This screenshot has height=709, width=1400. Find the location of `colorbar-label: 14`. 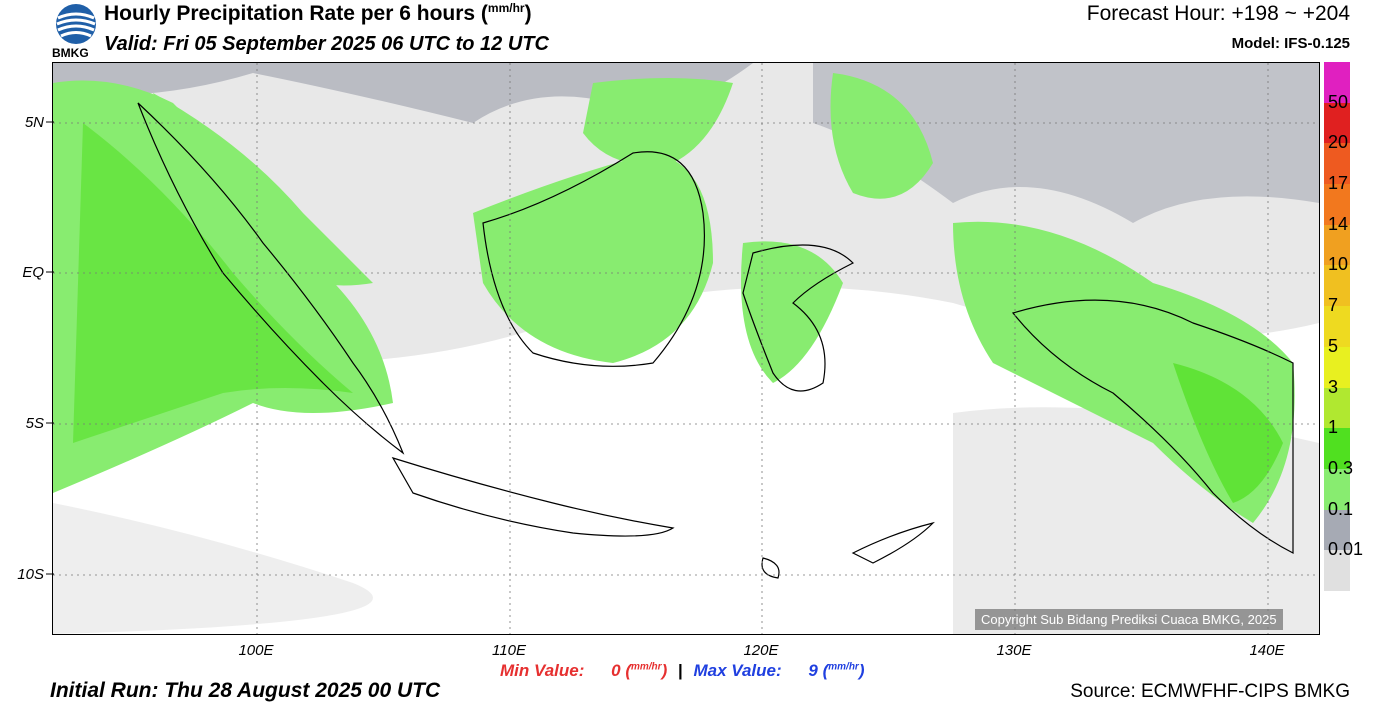

colorbar-label: 14 is located at coordinates (1338, 223).